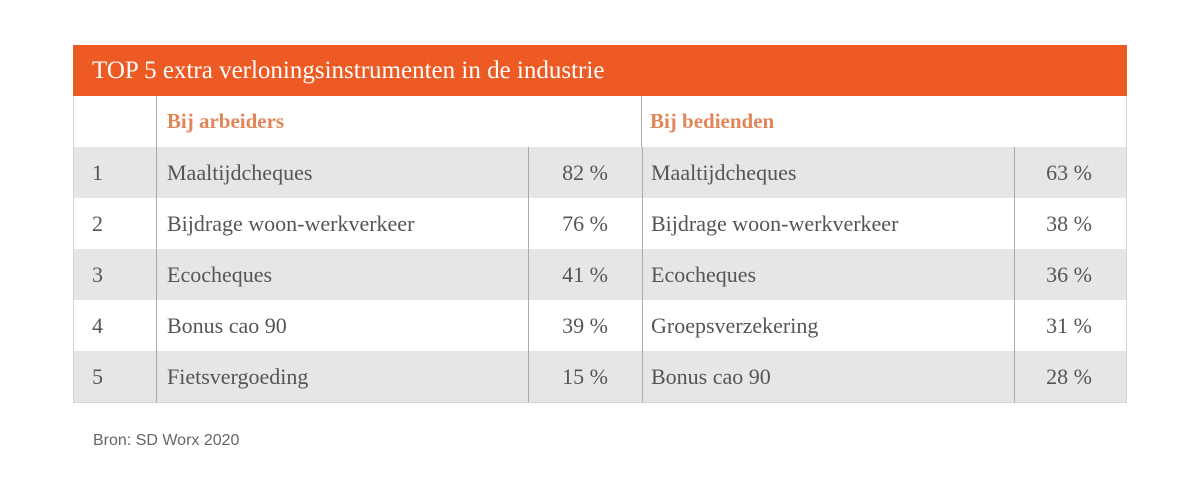 This screenshot has height=486, width=1200. What do you see at coordinates (342, 274) in the screenshot?
I see `arbeiders-item-cell: Ecocheques` at bounding box center [342, 274].